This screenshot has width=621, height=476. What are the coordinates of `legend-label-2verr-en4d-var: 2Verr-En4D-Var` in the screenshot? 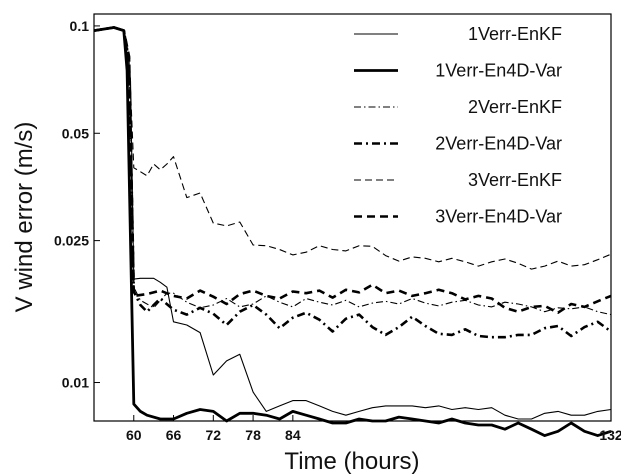 It's located at (498, 144).